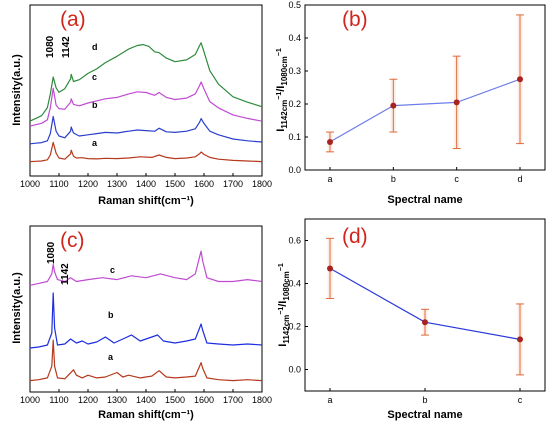  Describe the element at coordinates (520, 79) in the screenshot. I see `data-point-d` at that location.